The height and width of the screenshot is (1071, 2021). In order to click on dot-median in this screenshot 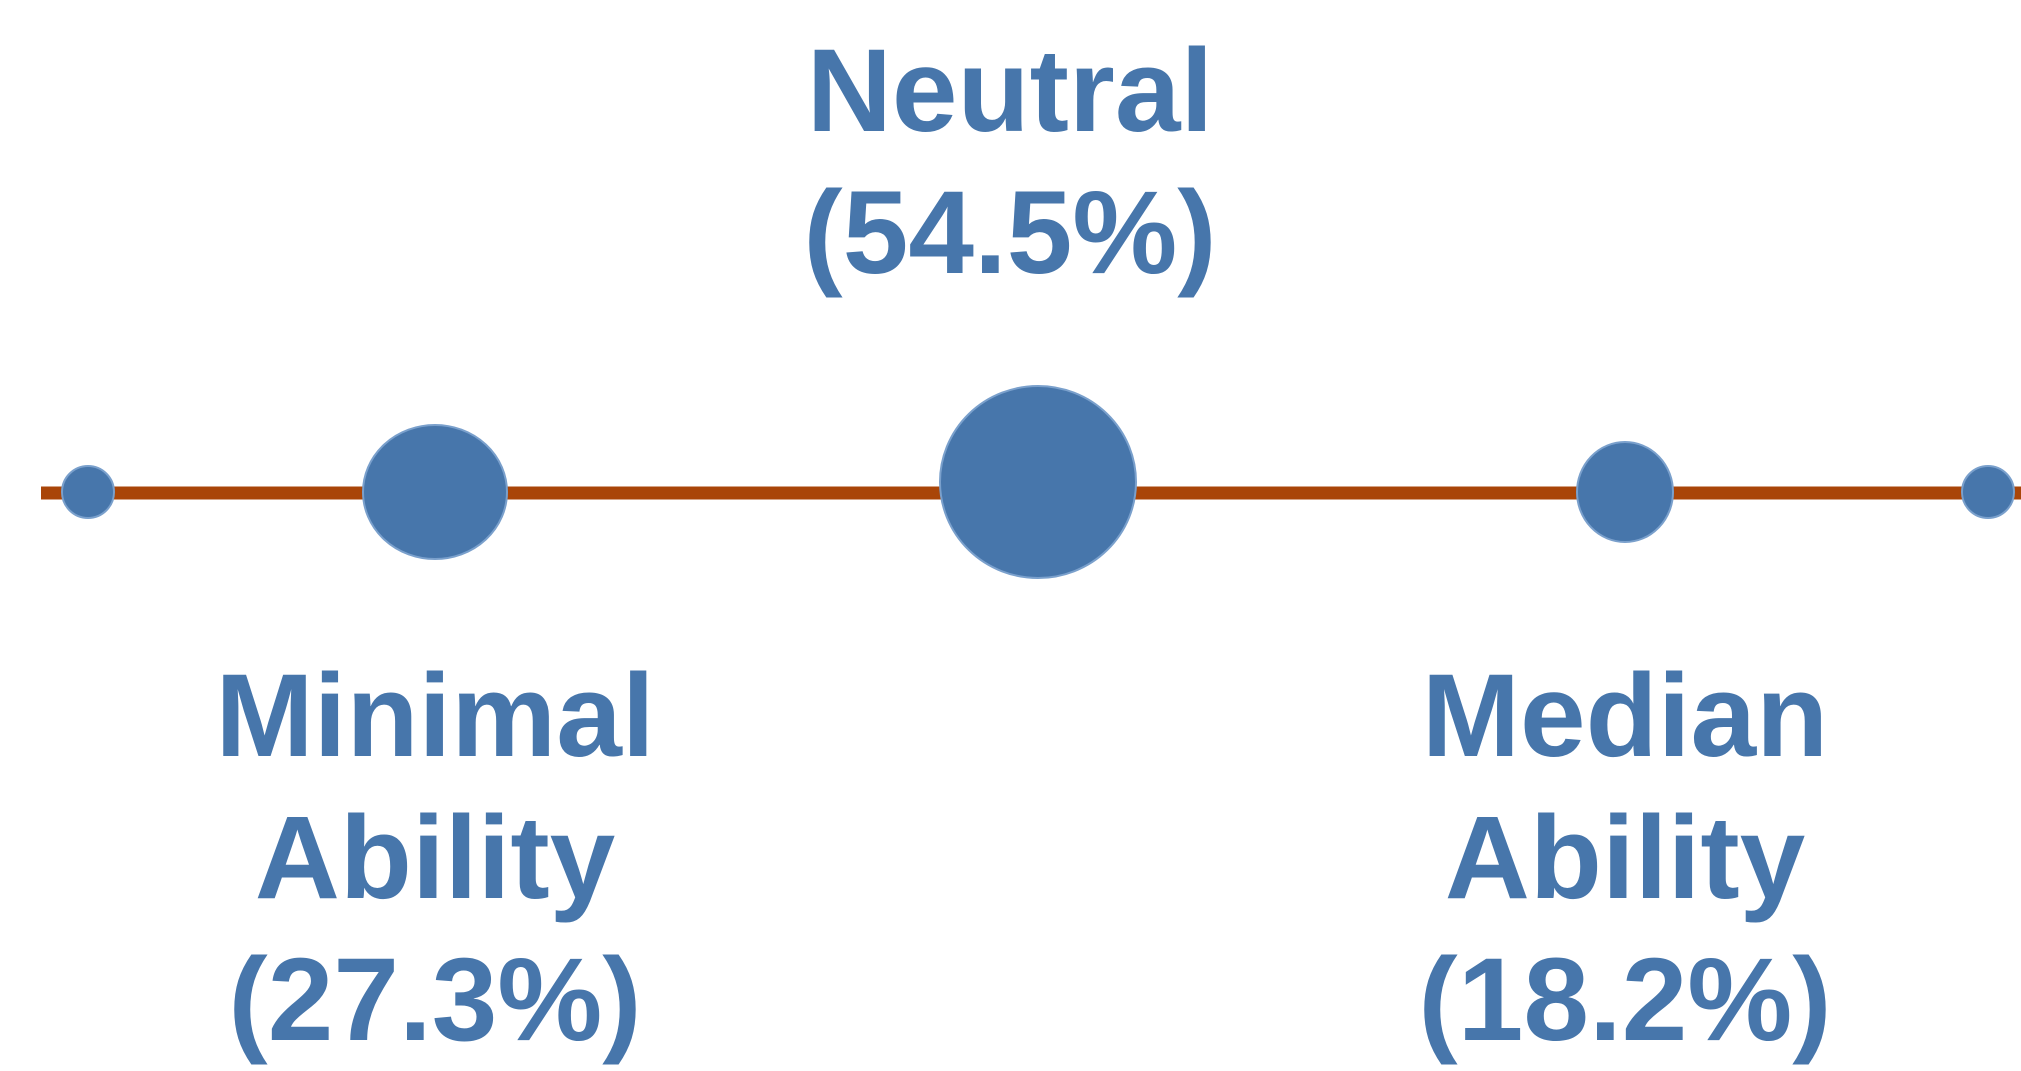, I will do `click(1625, 492)`.